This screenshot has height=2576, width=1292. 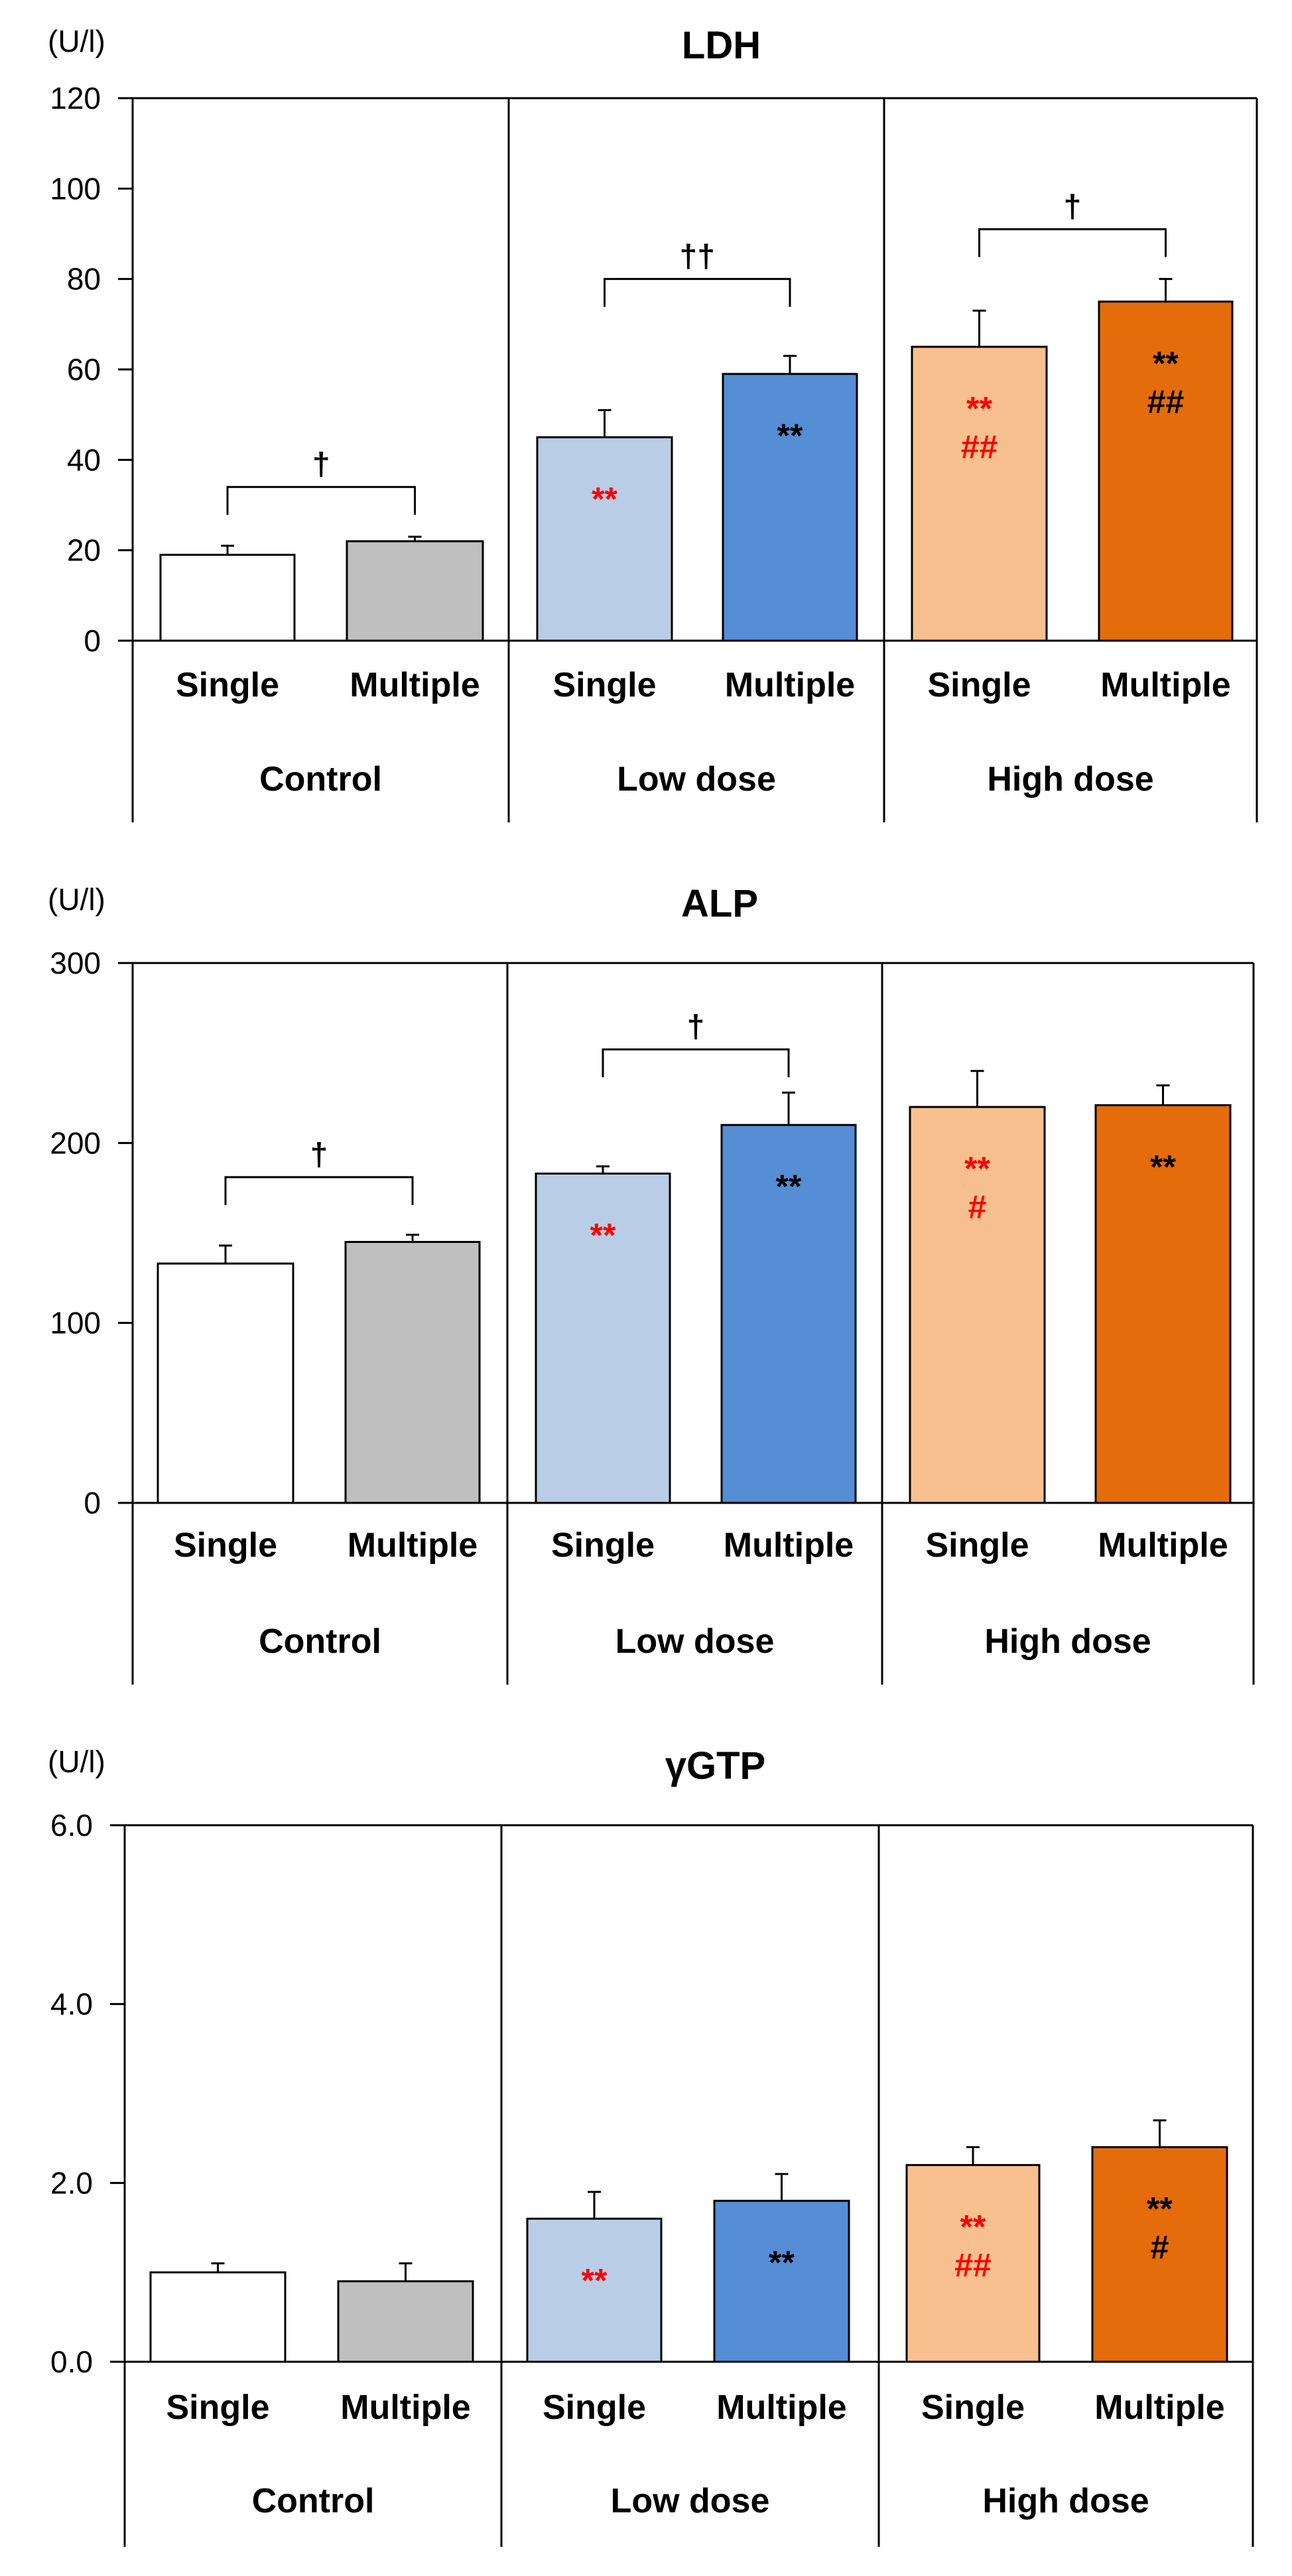 I want to click on y-tick-label: 300, so click(x=75, y=963).